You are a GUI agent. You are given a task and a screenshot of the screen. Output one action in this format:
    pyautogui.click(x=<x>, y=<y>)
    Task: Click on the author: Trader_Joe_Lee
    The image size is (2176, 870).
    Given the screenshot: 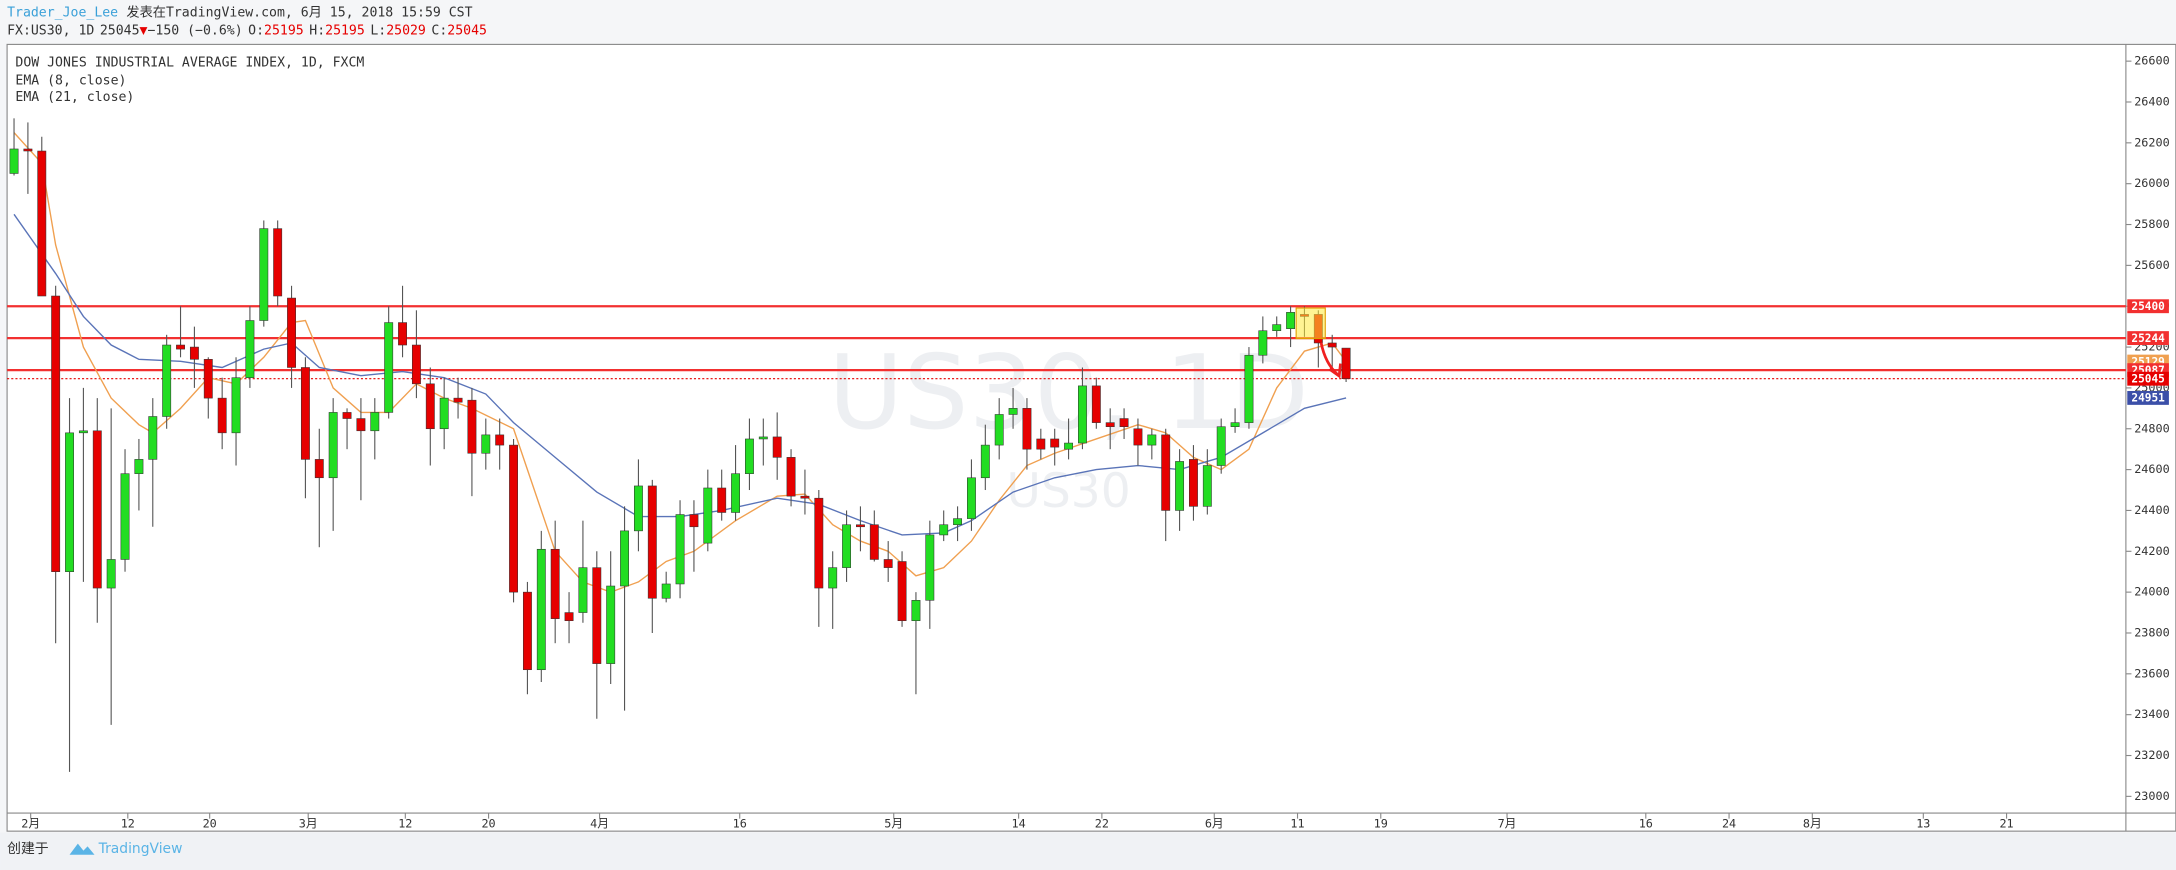 What is the action you would take?
    pyautogui.click(x=62, y=12)
    